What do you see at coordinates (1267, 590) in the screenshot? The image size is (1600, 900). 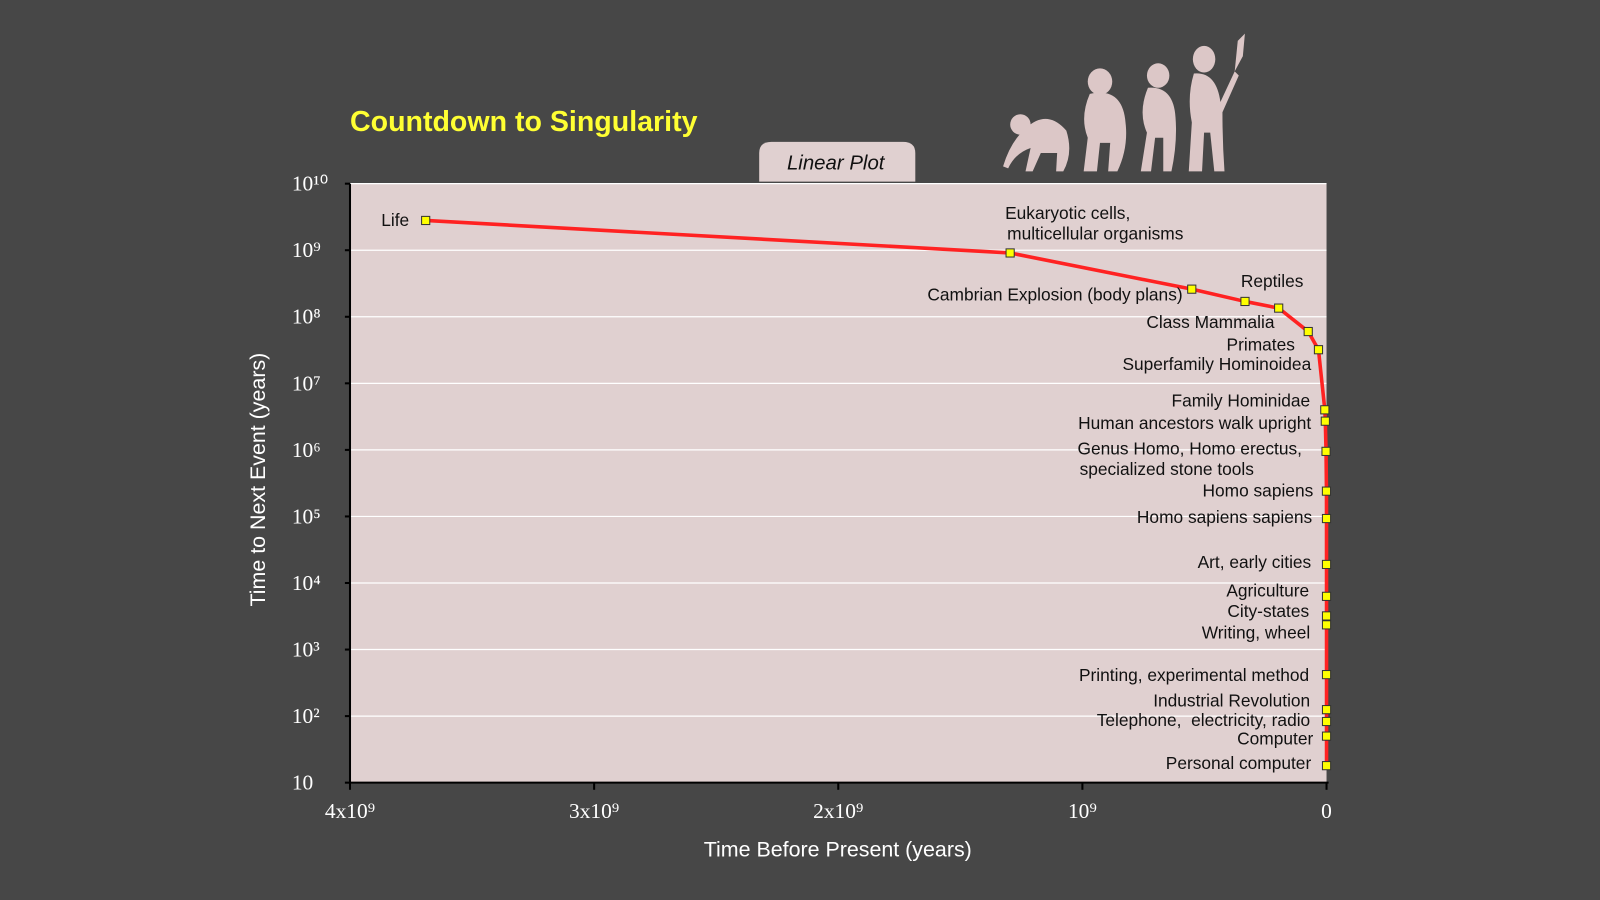 I see `point-label: Agriculture` at bounding box center [1267, 590].